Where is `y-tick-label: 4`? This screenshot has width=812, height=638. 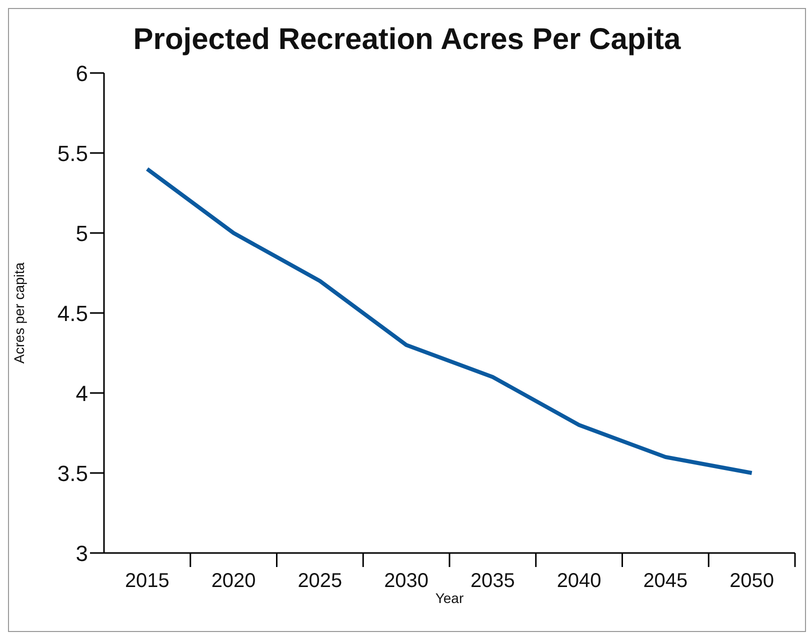 y-tick-label: 4 is located at coordinates (82, 393).